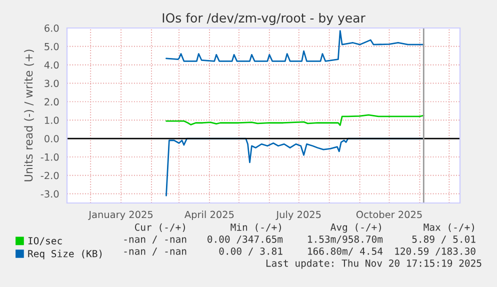  Describe the element at coordinates (159, 227) in the screenshot. I see `text: Cur (-/+)` at that location.